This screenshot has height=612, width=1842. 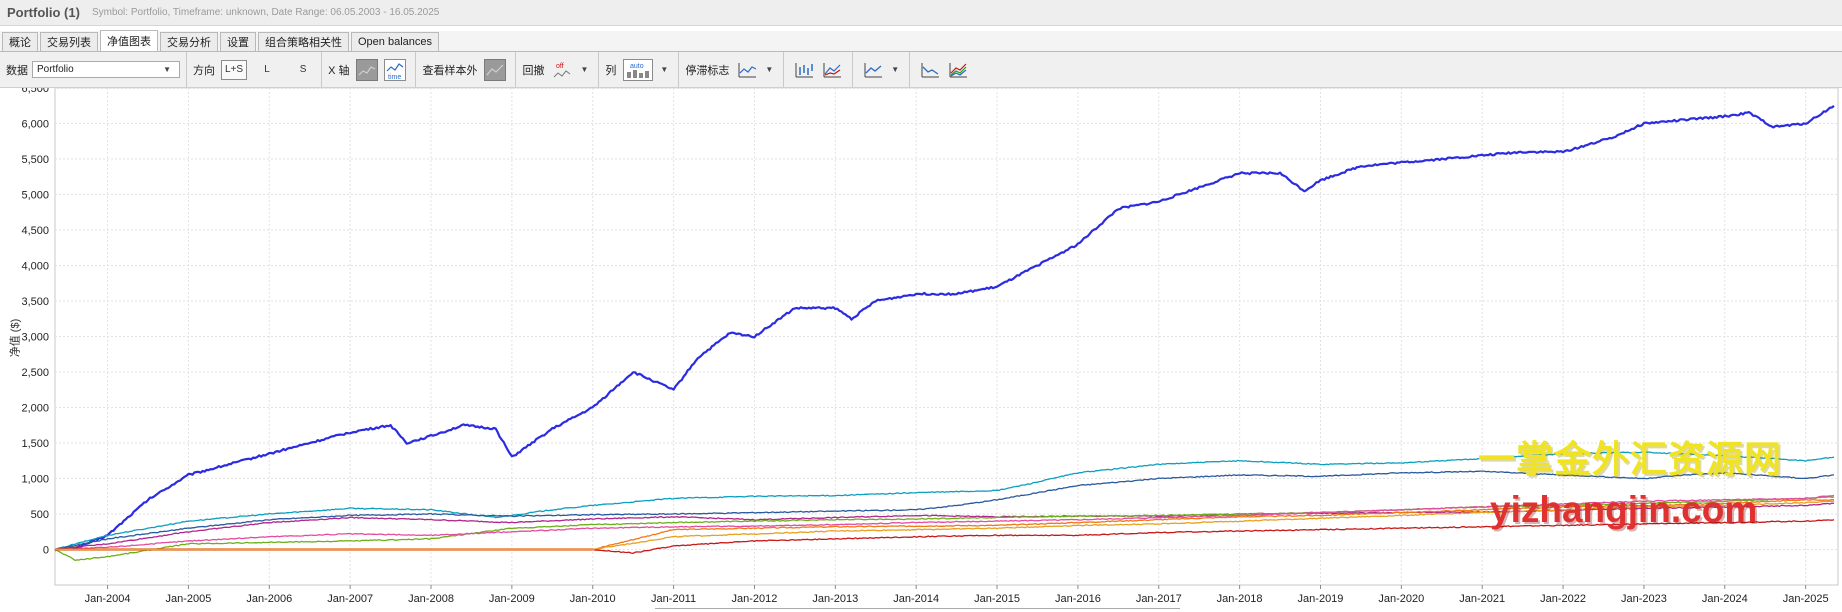 I want to click on x-tick-label: Jan-2015, so click(x=997, y=599).